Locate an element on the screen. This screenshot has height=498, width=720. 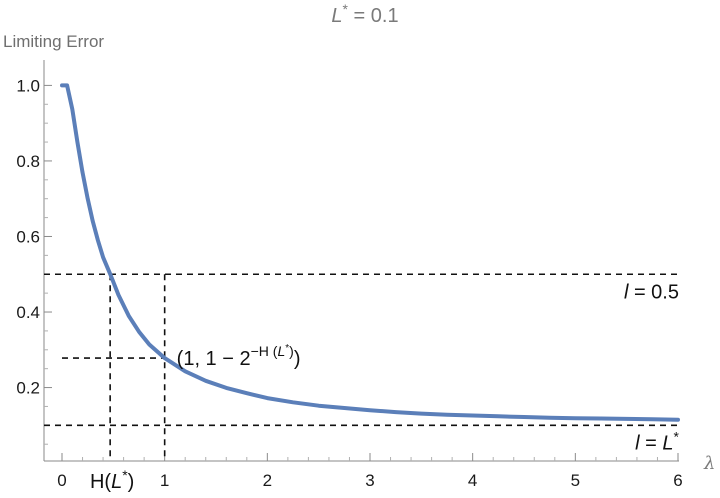
point-annotation-exponent-star: * is located at coordinates (287, 348).